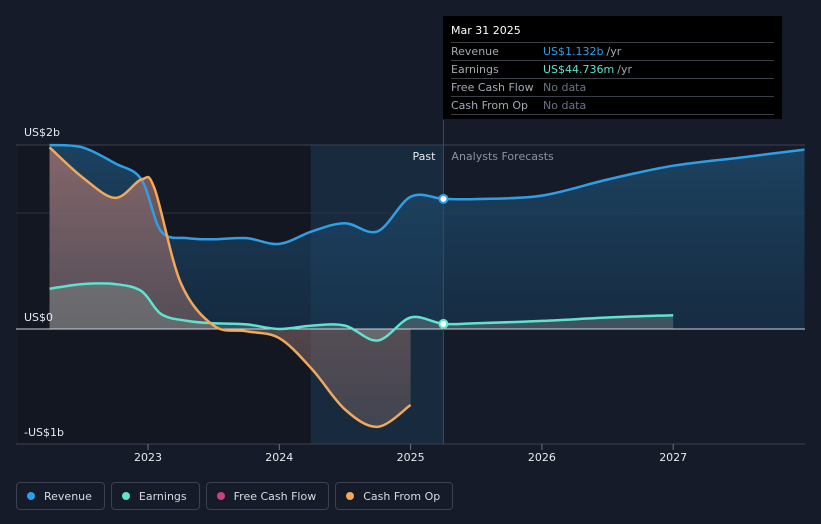 Image resolution: width=821 pixels, height=524 pixels. I want to click on x-tick-label: 2026, so click(542, 457).